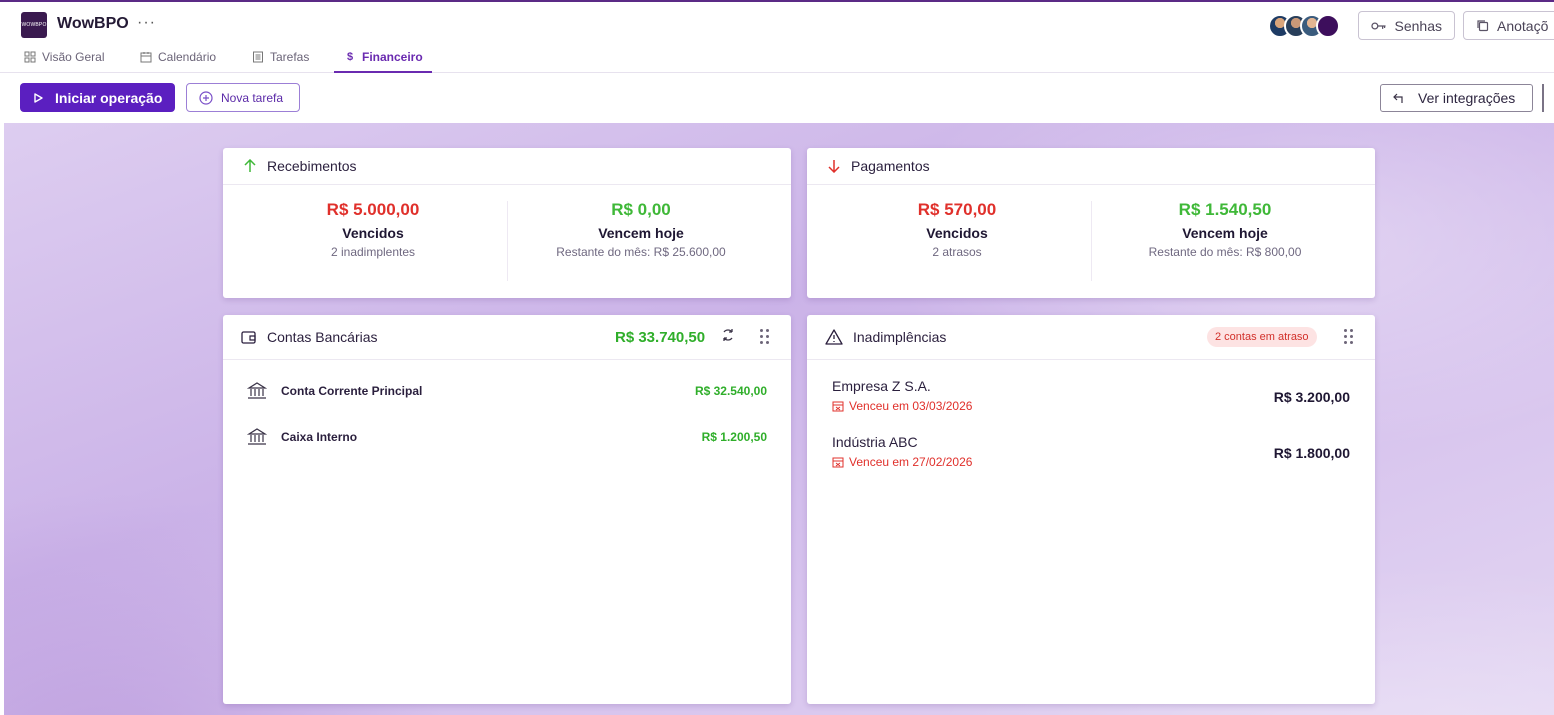 Image resolution: width=1554 pixels, height=715 pixels. I want to click on debtor-name: Indústria ABC, so click(875, 442).